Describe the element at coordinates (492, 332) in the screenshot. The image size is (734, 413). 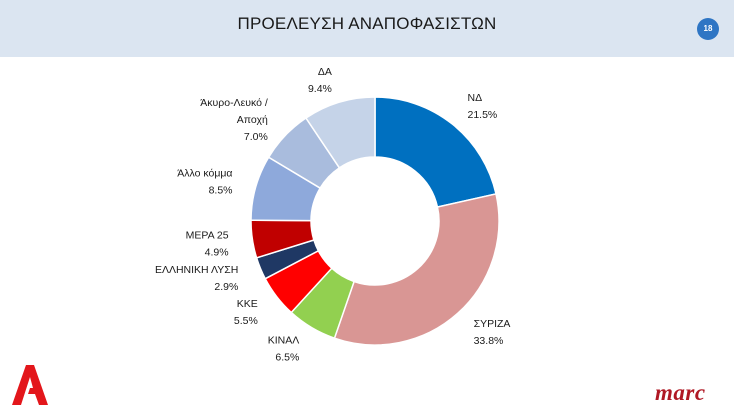
I see `slice-label-1: ΣΥΡΙΖΑ 33.8%` at that location.